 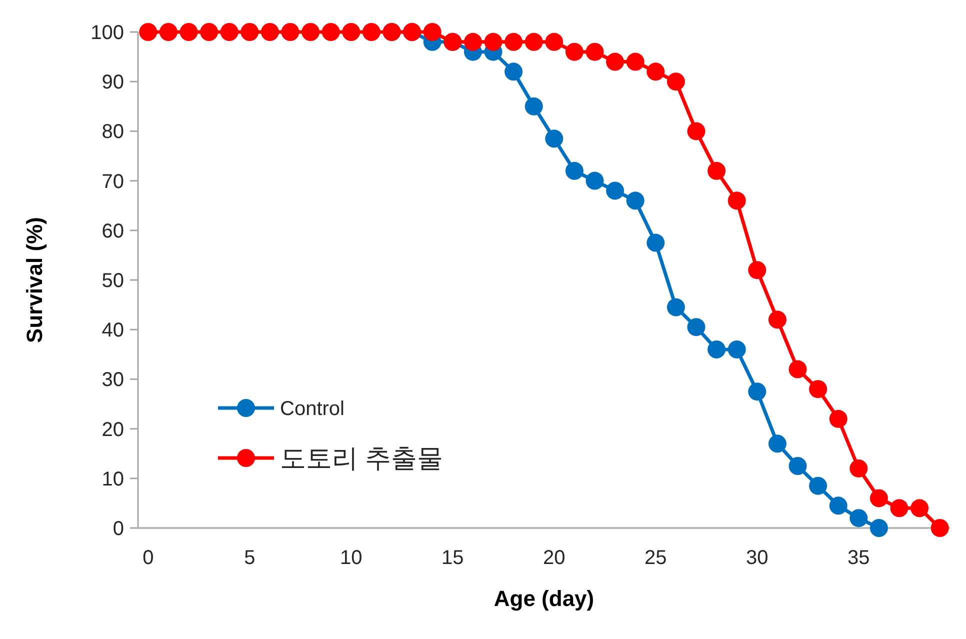 I want to click on x-tick-label: 5, so click(x=250, y=558).